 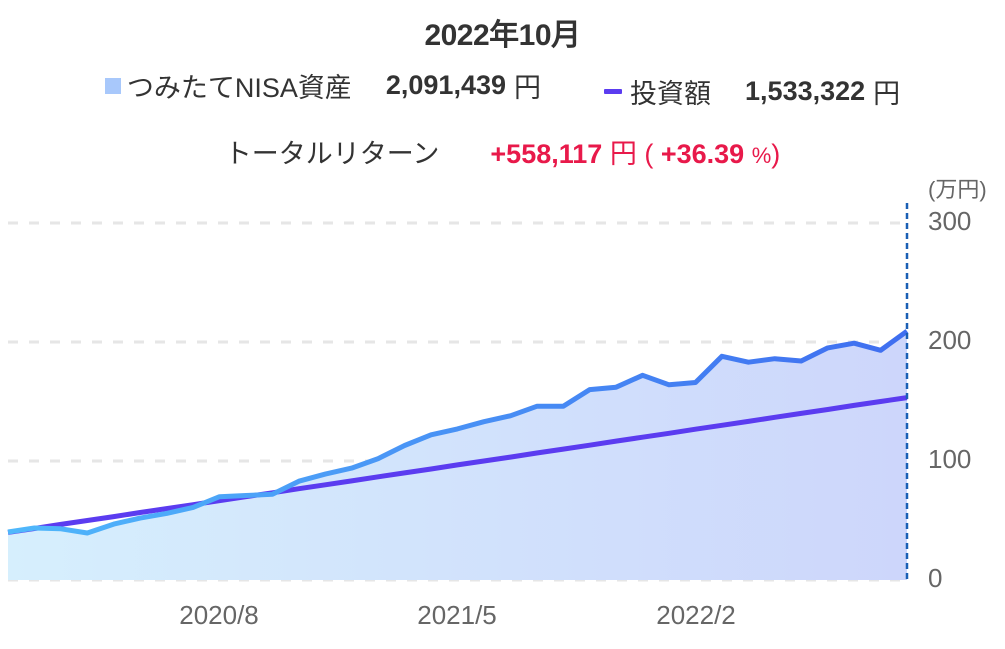 What do you see at coordinates (112, 85) in the screenshot?
I see `assets-swatch-icon` at bounding box center [112, 85].